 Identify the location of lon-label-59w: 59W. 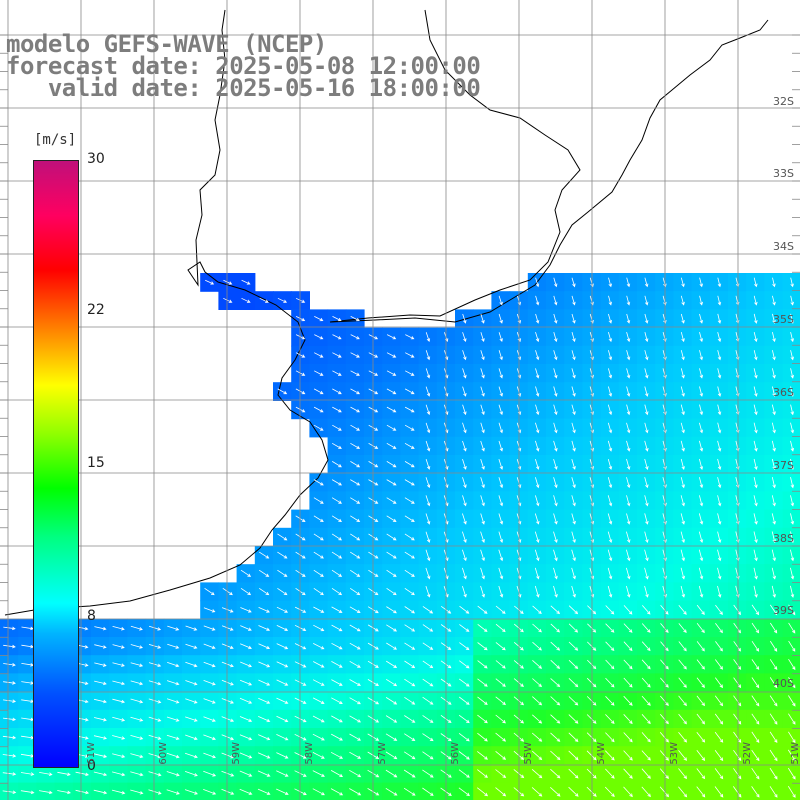
(236, 753).